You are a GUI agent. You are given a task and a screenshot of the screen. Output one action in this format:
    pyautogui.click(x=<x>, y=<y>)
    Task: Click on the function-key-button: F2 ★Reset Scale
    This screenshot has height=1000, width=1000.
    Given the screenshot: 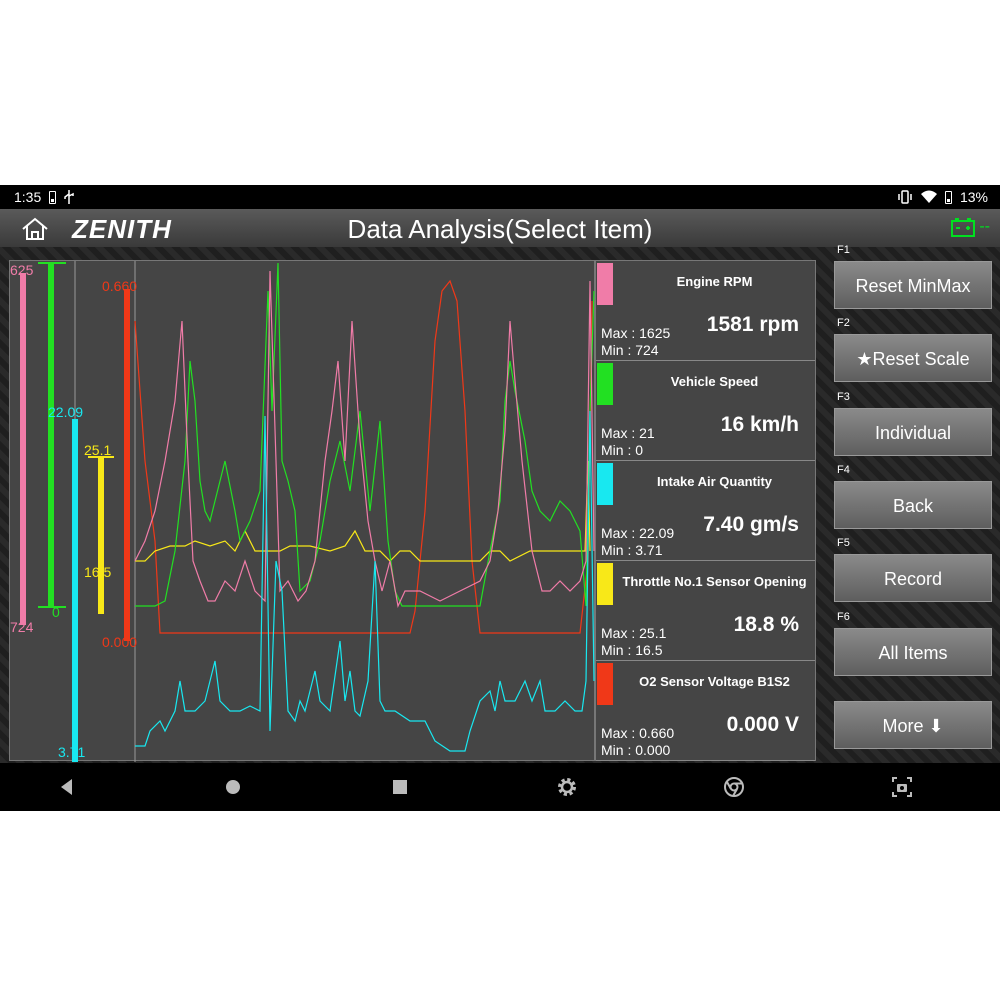 What is the action you would take?
    pyautogui.click(x=913, y=350)
    